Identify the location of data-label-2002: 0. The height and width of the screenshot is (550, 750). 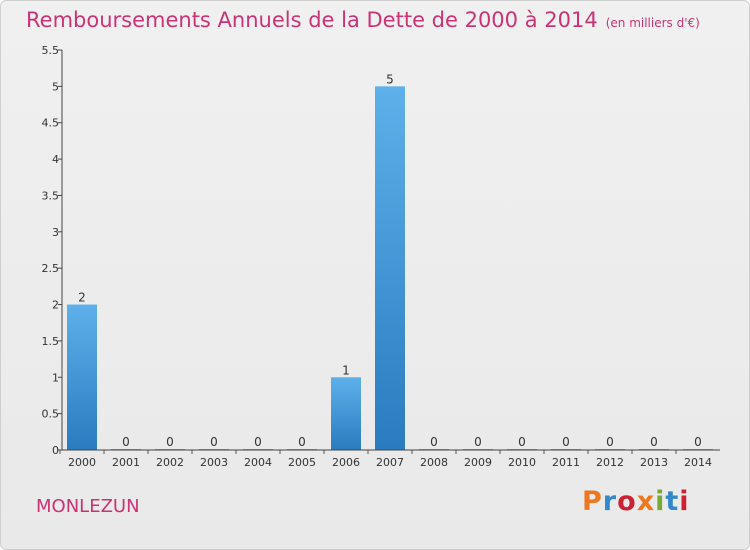
(170, 442).